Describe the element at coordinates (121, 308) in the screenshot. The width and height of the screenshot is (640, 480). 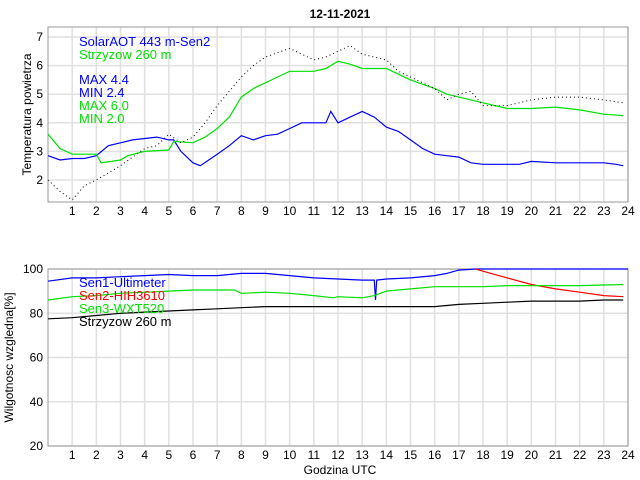
I see `legend-entry: Sen3-WXT520` at that location.